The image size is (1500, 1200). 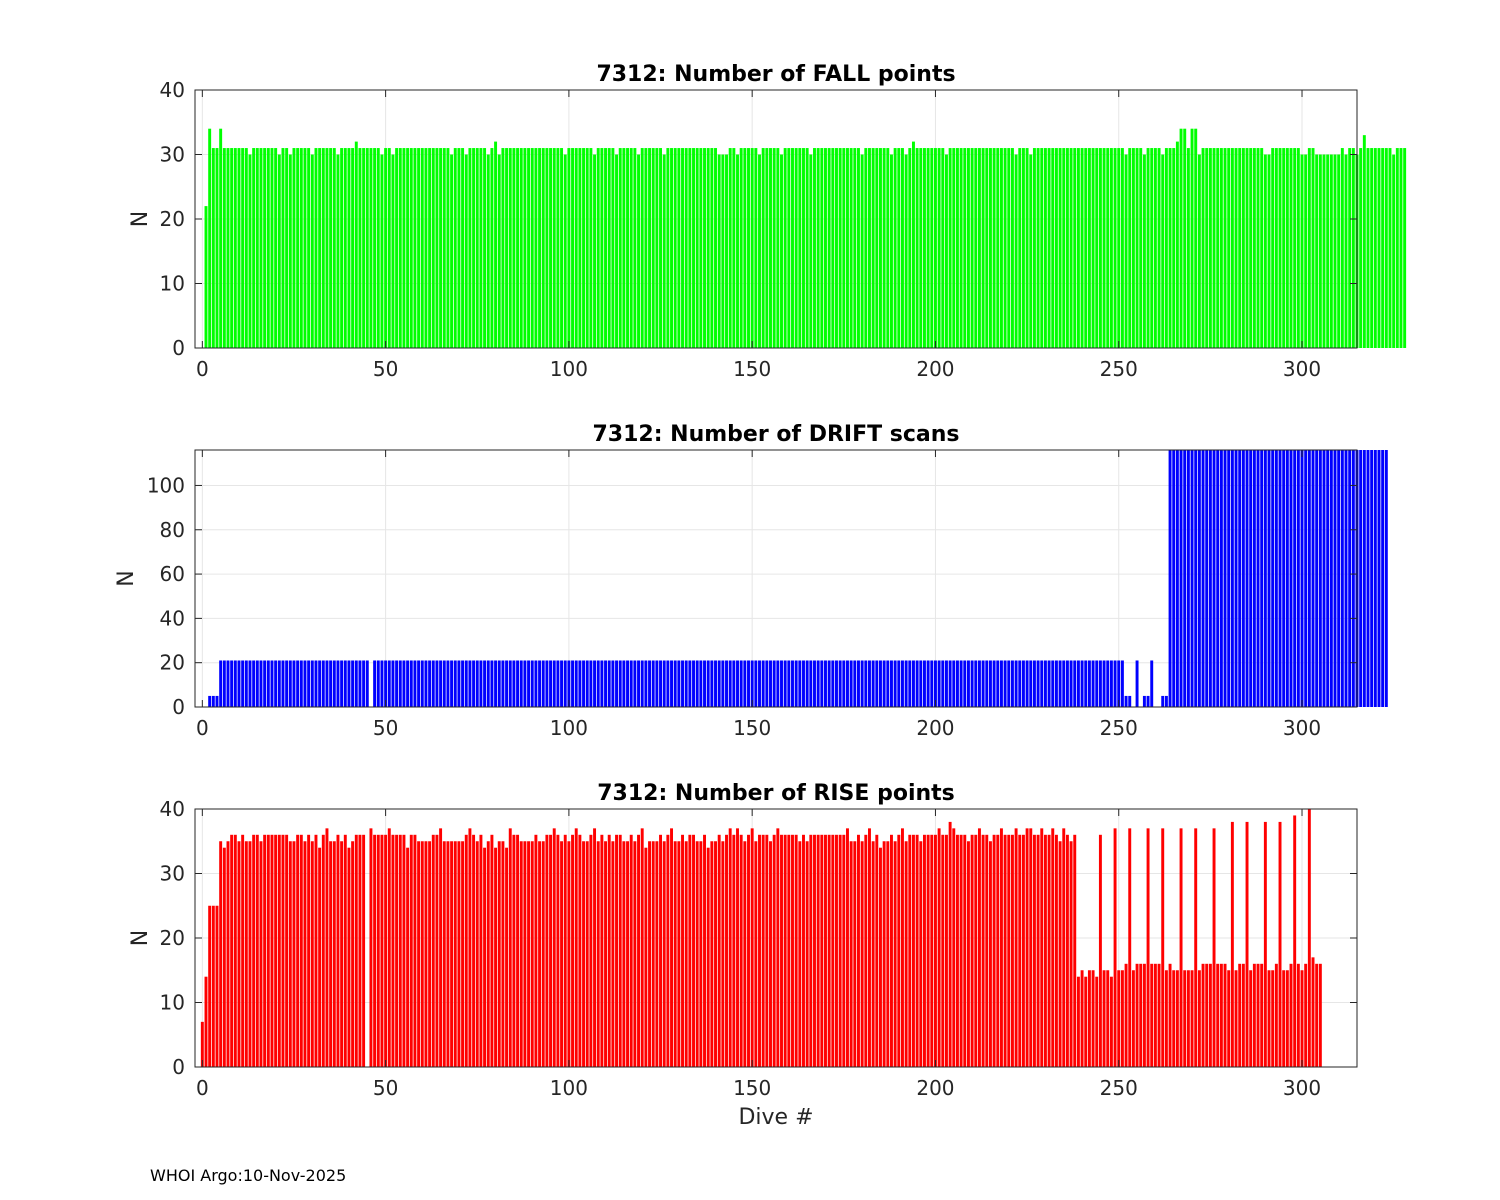 I want to click on drift-x-tick-label: 300, so click(x=1302, y=728).